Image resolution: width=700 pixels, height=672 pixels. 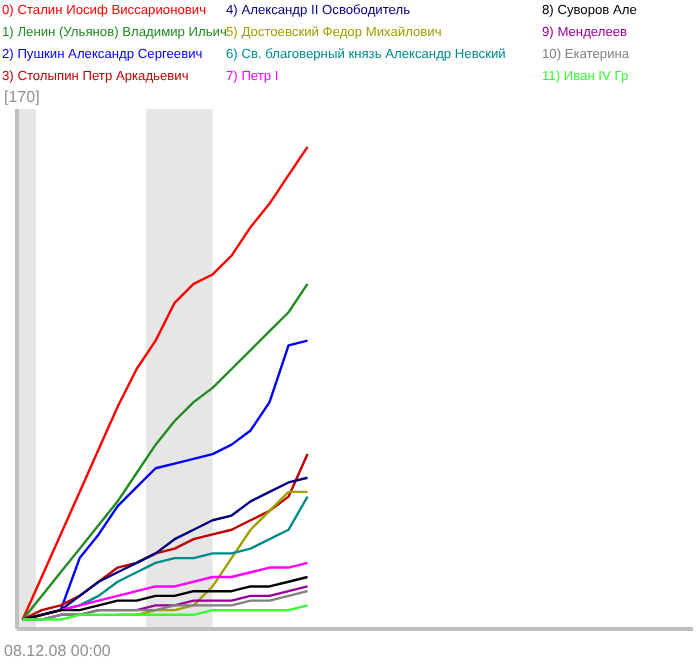 What do you see at coordinates (22, 97) in the screenshot?
I see `text: [170]` at bounding box center [22, 97].